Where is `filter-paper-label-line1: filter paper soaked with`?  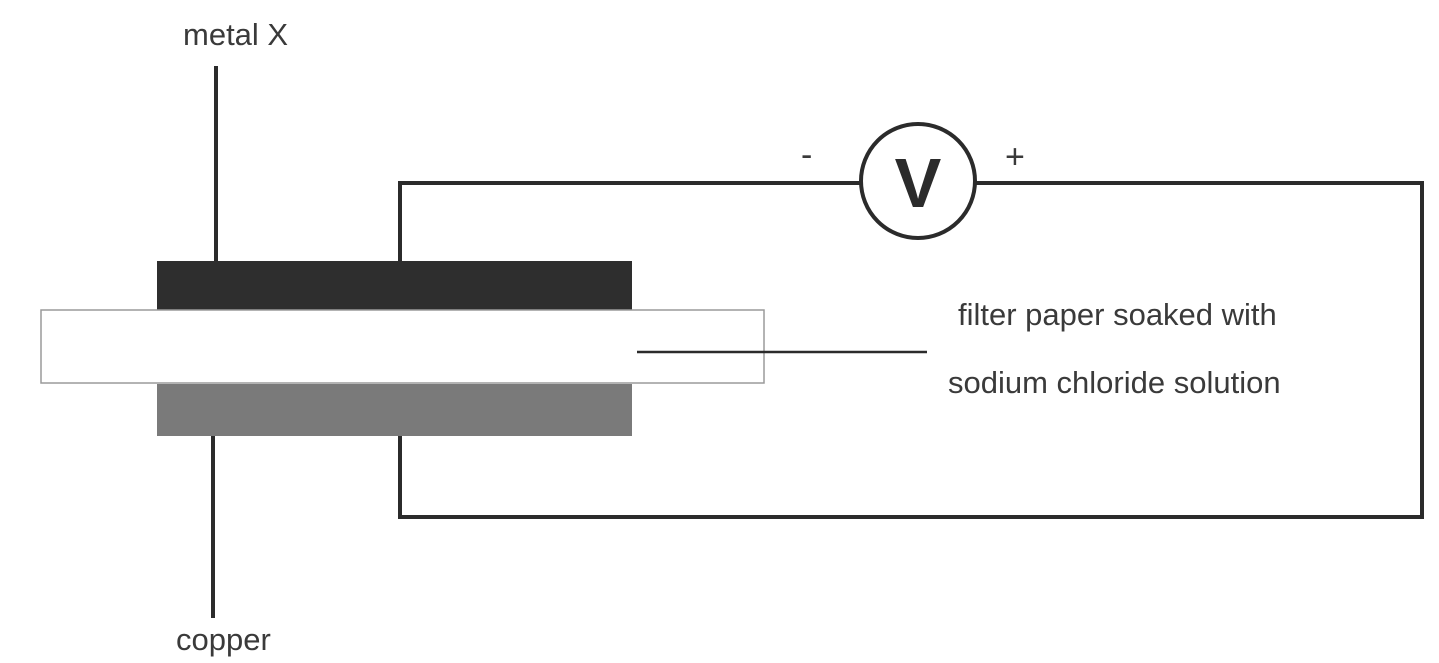 filter-paper-label-line1: filter paper soaked with is located at coordinates (1117, 314).